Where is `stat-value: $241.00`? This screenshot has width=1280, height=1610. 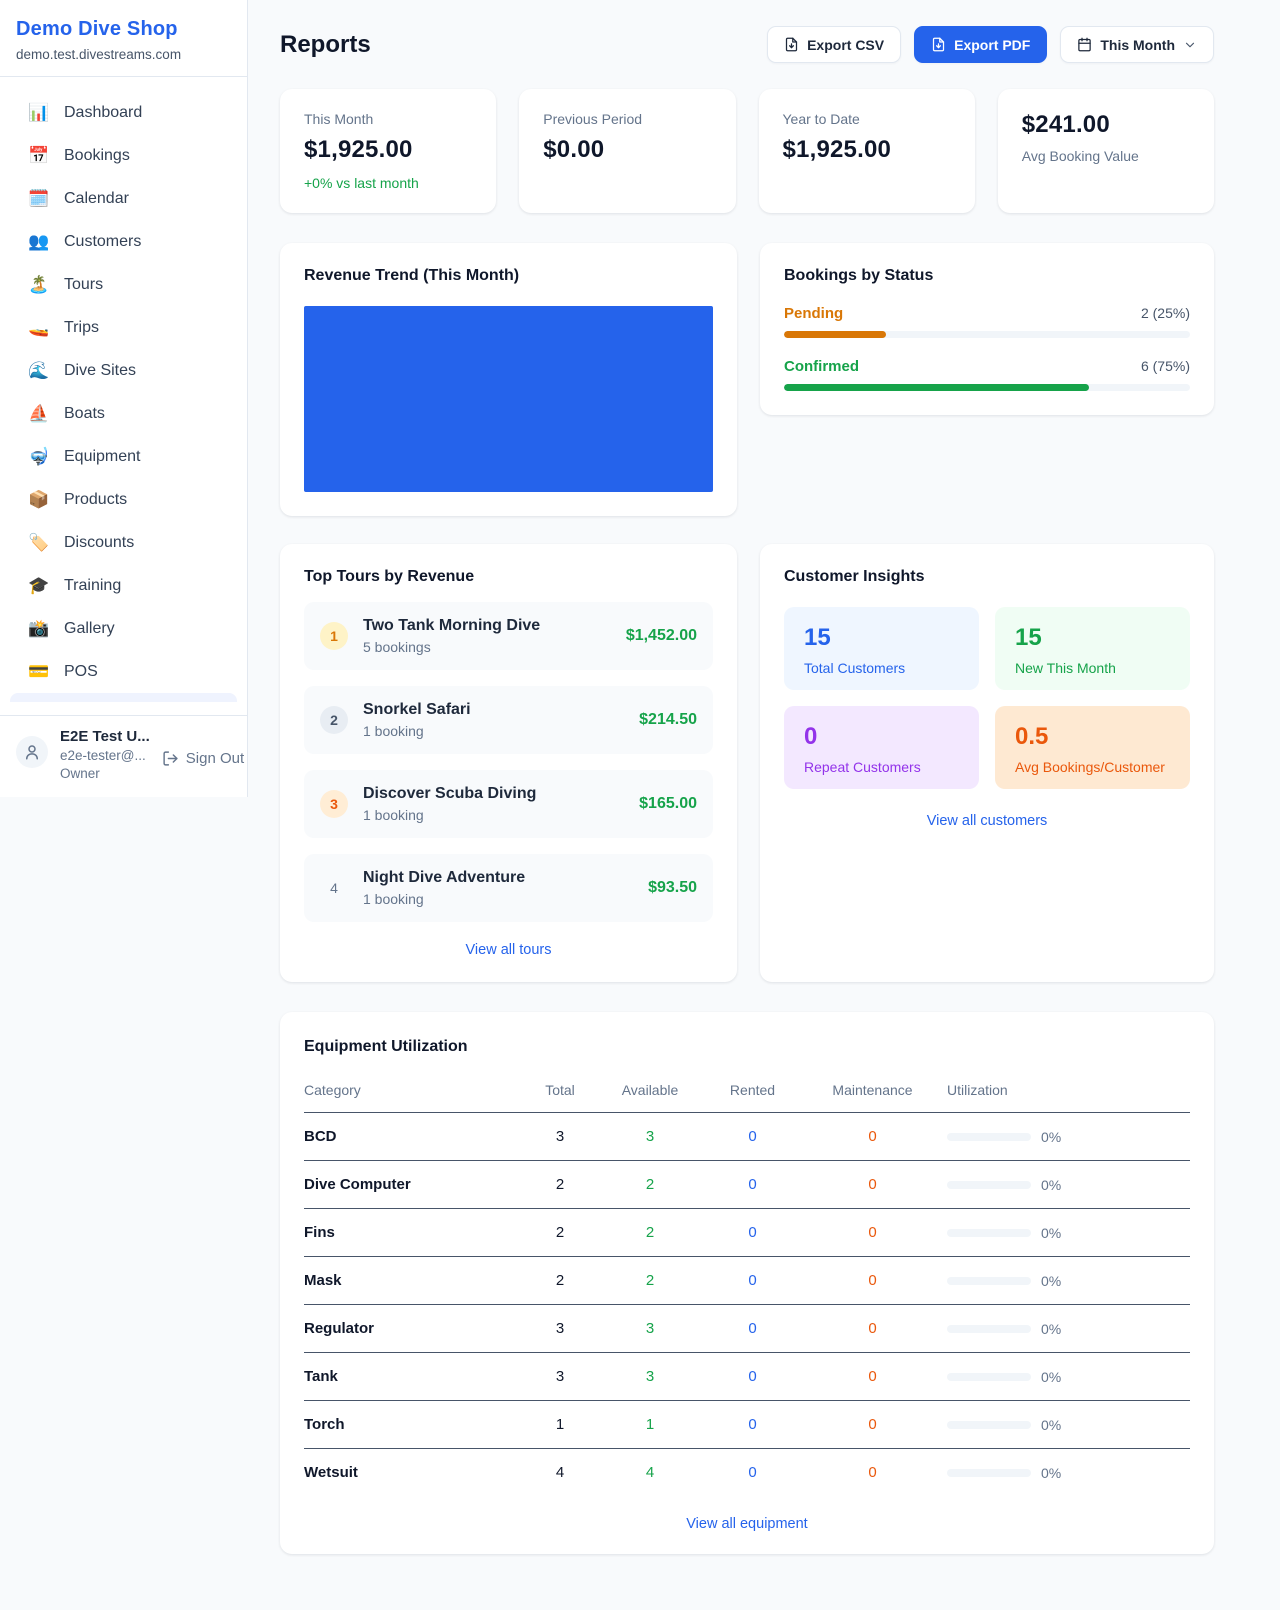 stat-value: $241.00 is located at coordinates (1065, 124).